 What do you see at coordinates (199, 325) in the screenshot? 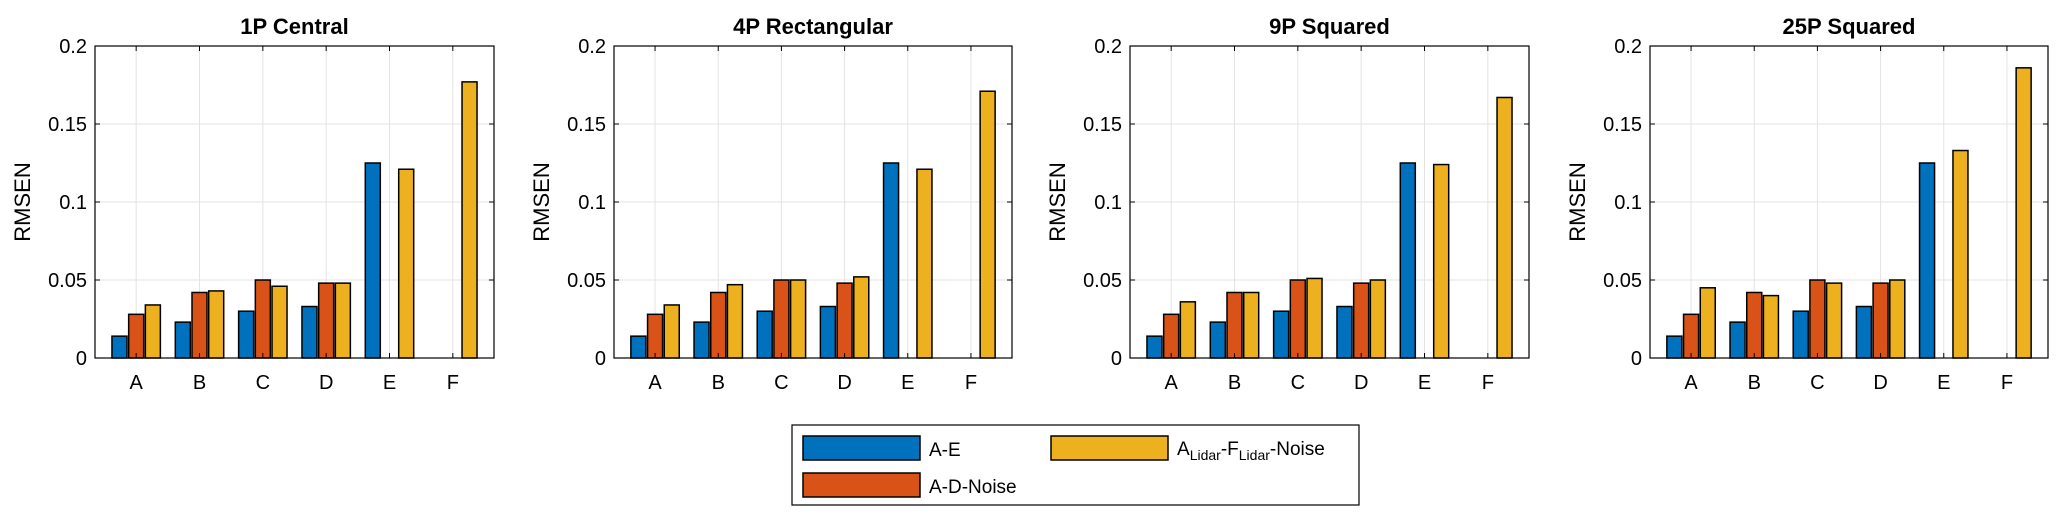
I see `bar-a-d-noise-b` at bounding box center [199, 325].